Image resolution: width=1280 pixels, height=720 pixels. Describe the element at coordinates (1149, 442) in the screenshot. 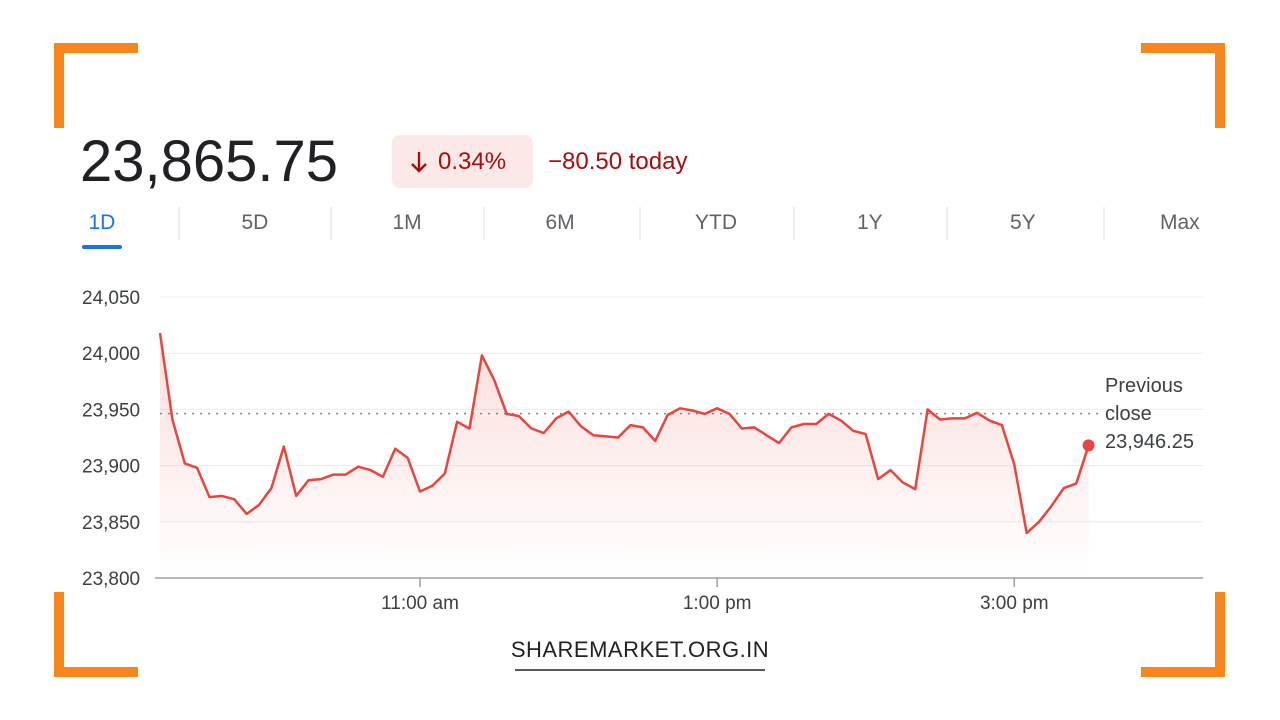

I see `reference-value: 23,946.25` at that location.